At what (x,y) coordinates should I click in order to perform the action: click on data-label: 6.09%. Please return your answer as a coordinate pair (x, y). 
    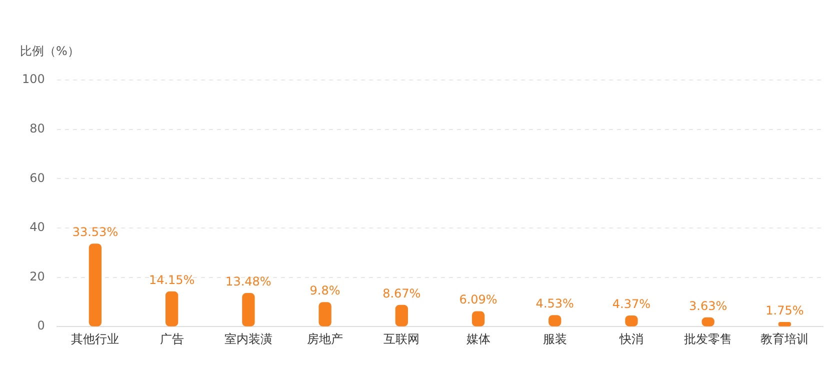
    Looking at the image, I should click on (478, 299).